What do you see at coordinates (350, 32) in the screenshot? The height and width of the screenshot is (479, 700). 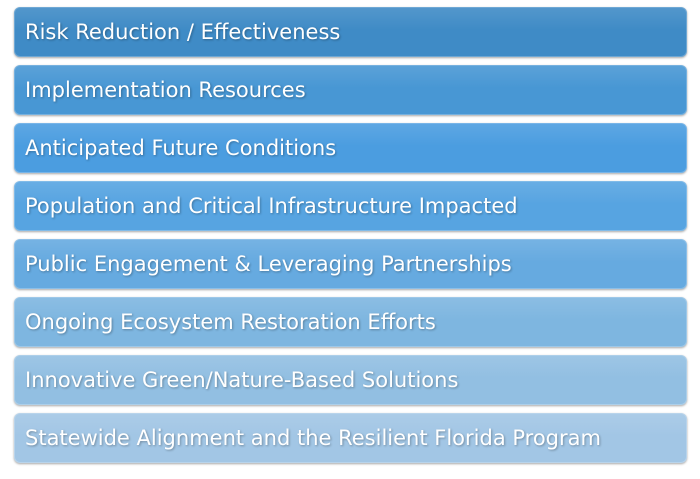 I see `criterion-risk-reduction: Risk Reduction / Effectiveness` at bounding box center [350, 32].